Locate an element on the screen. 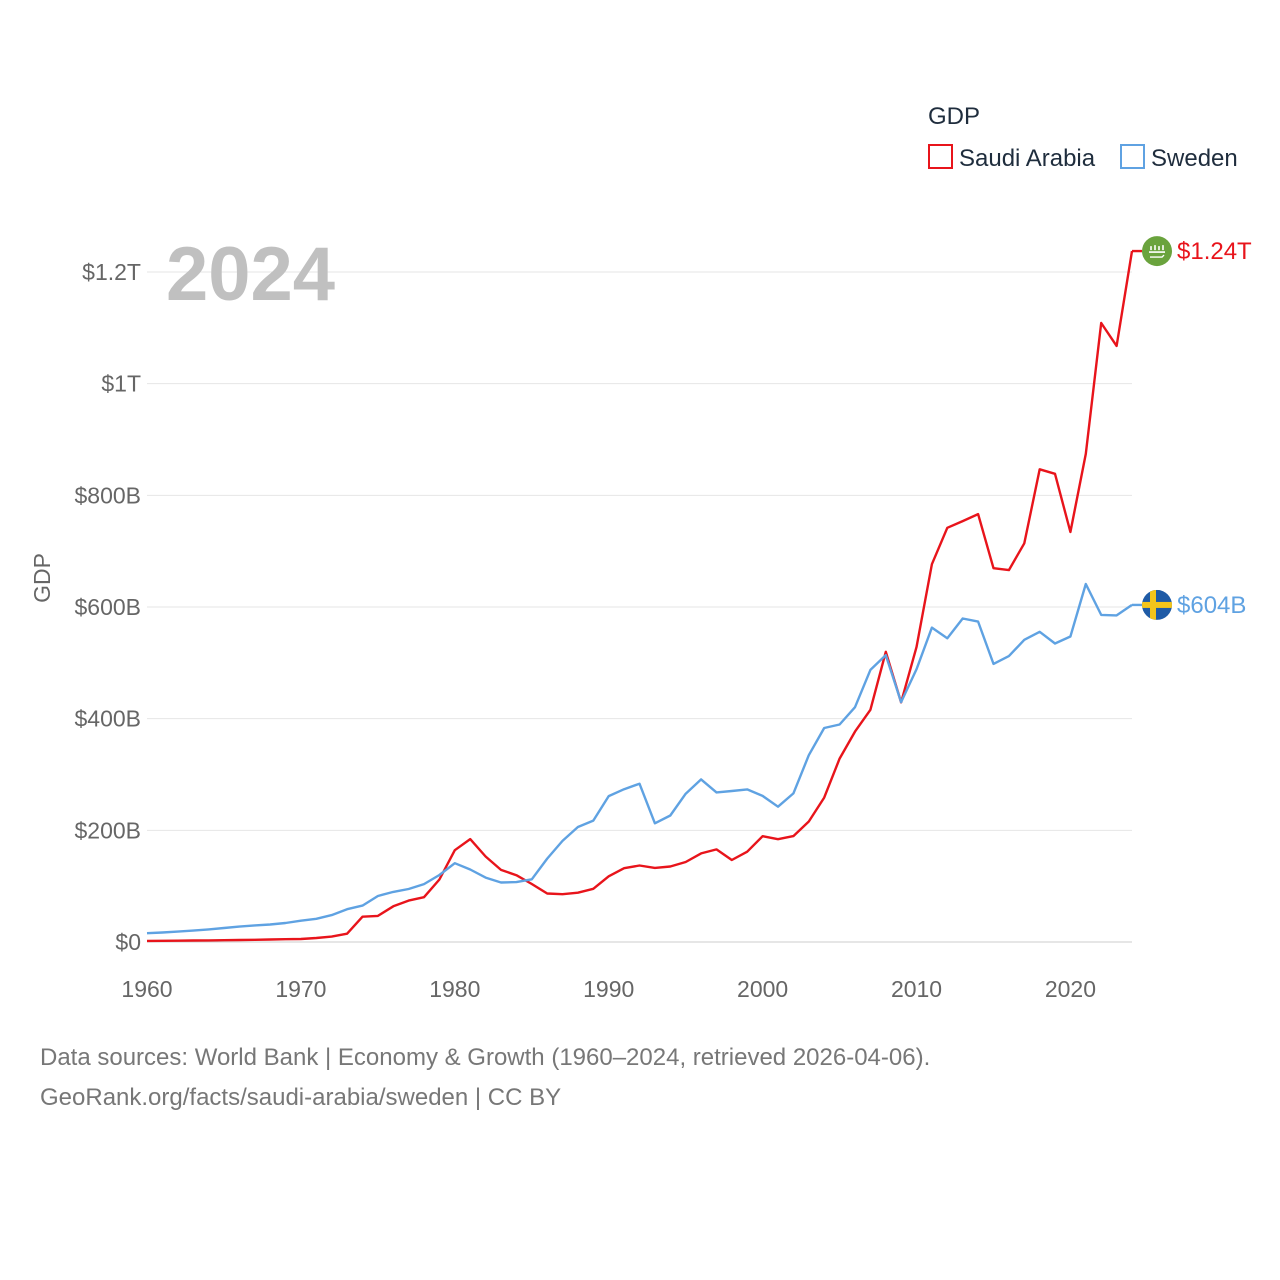  legend: GDP Saudi Arabia Sweden is located at coordinates (1083, 137).